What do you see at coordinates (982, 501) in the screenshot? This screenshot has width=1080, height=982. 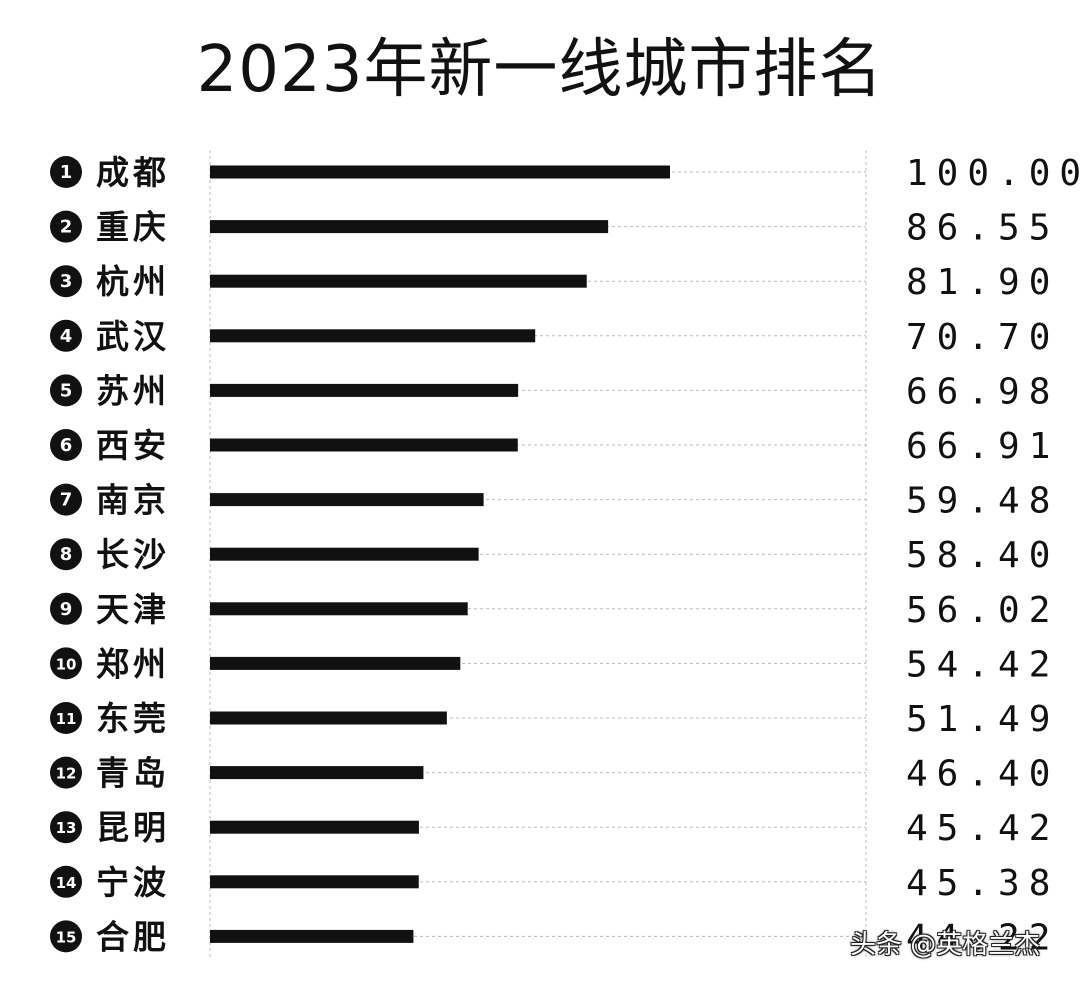 I see `value-label: 59.48` at bounding box center [982, 501].